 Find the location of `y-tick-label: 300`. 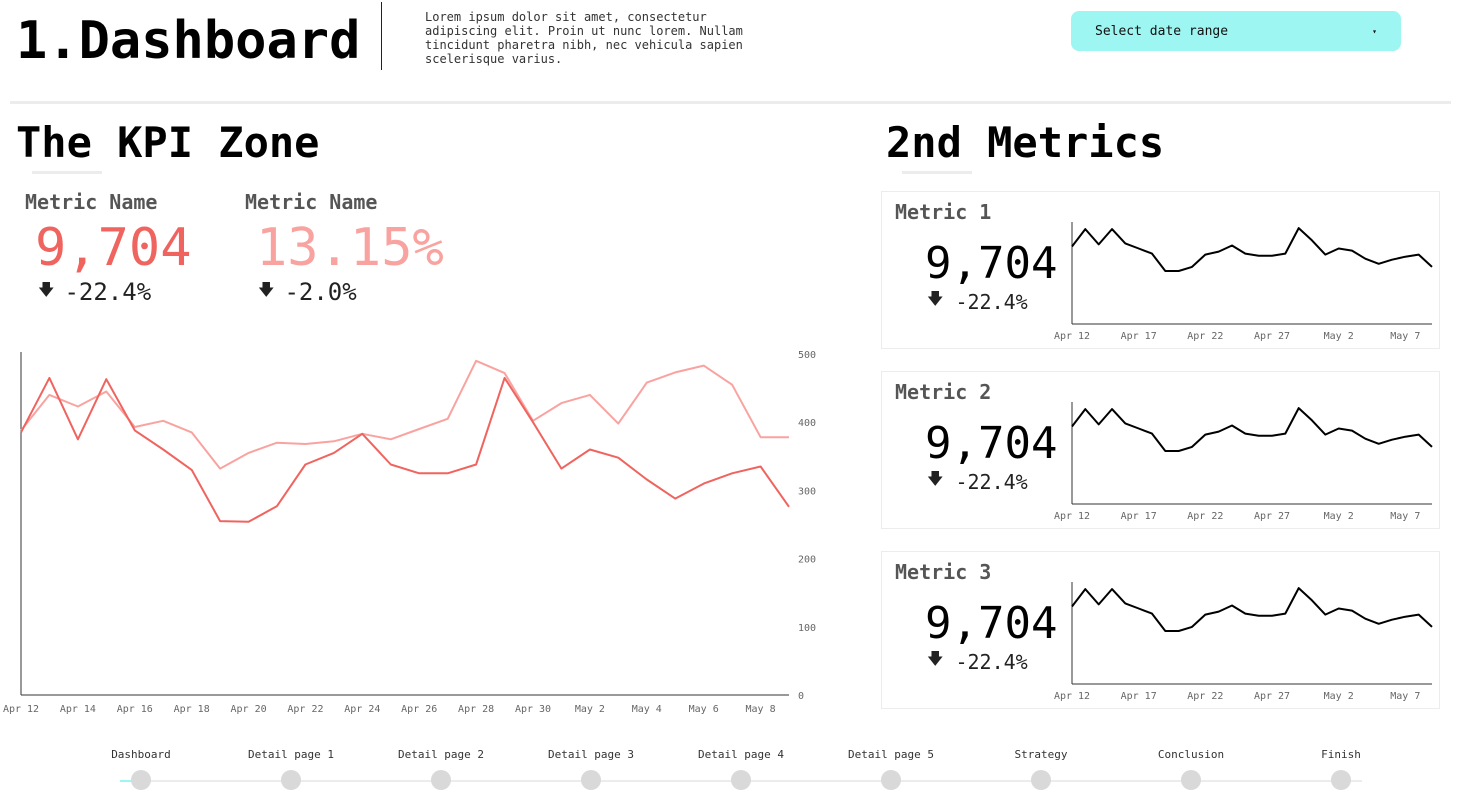

y-tick-label: 300 is located at coordinates (807, 491).